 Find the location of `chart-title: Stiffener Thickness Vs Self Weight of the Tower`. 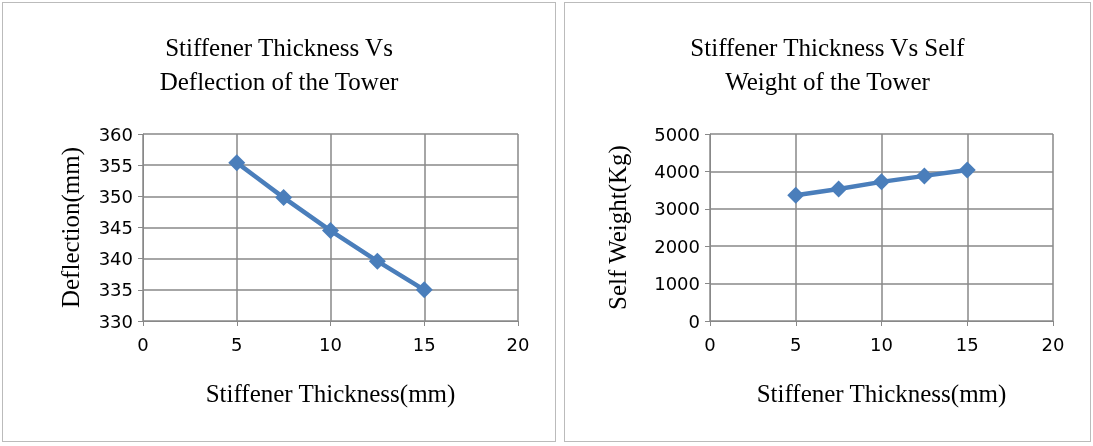

chart-title: Stiffener Thickness Vs Self Weight of the Tower is located at coordinates (828, 64).